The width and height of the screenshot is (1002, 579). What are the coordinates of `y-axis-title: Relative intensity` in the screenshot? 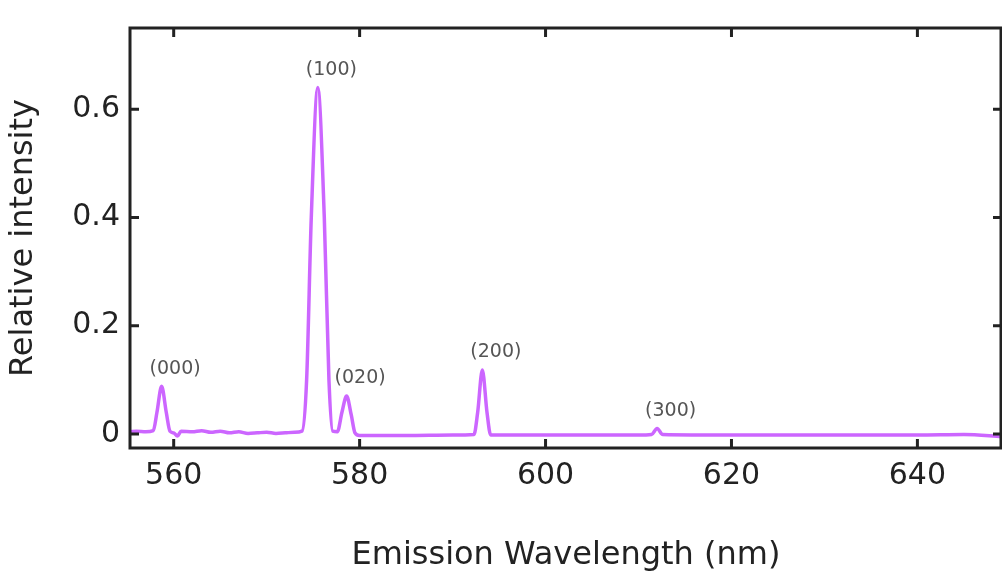 It's located at (20, 238).